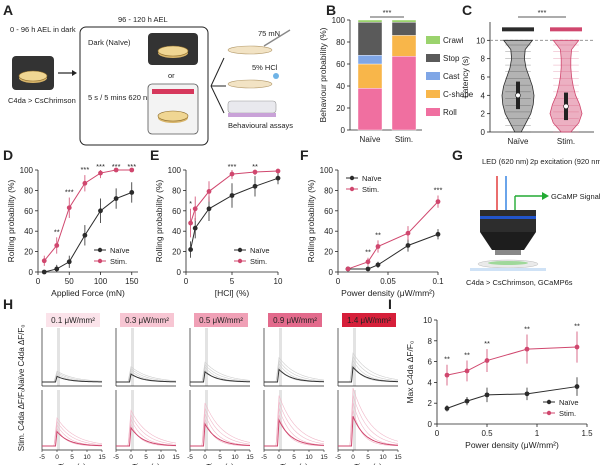 The image size is (600, 465). I want to click on power-label: 0.1 μW/mm², so click(73, 320).